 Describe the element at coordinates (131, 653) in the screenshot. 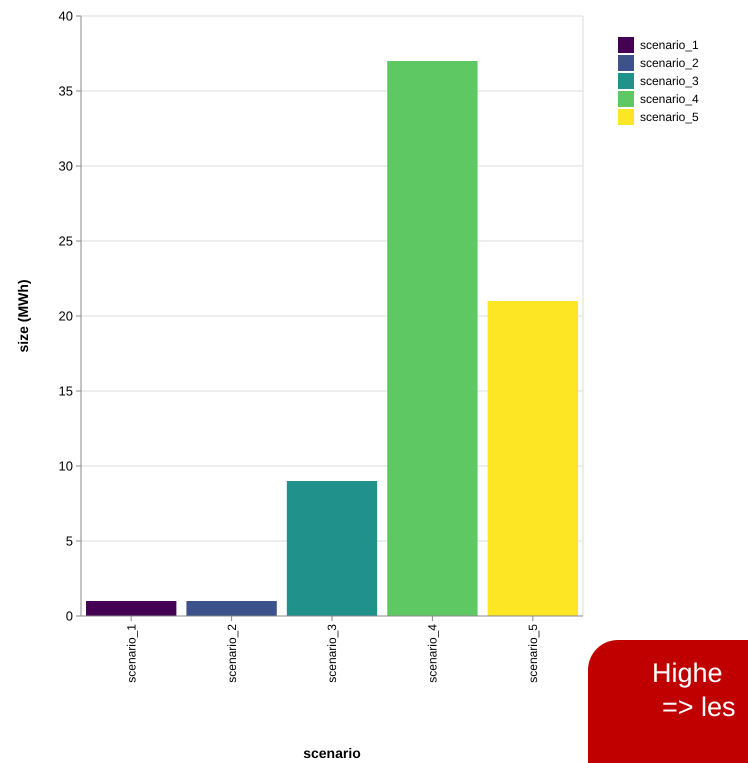

I see `x-tick-label: scenario_1` at that location.